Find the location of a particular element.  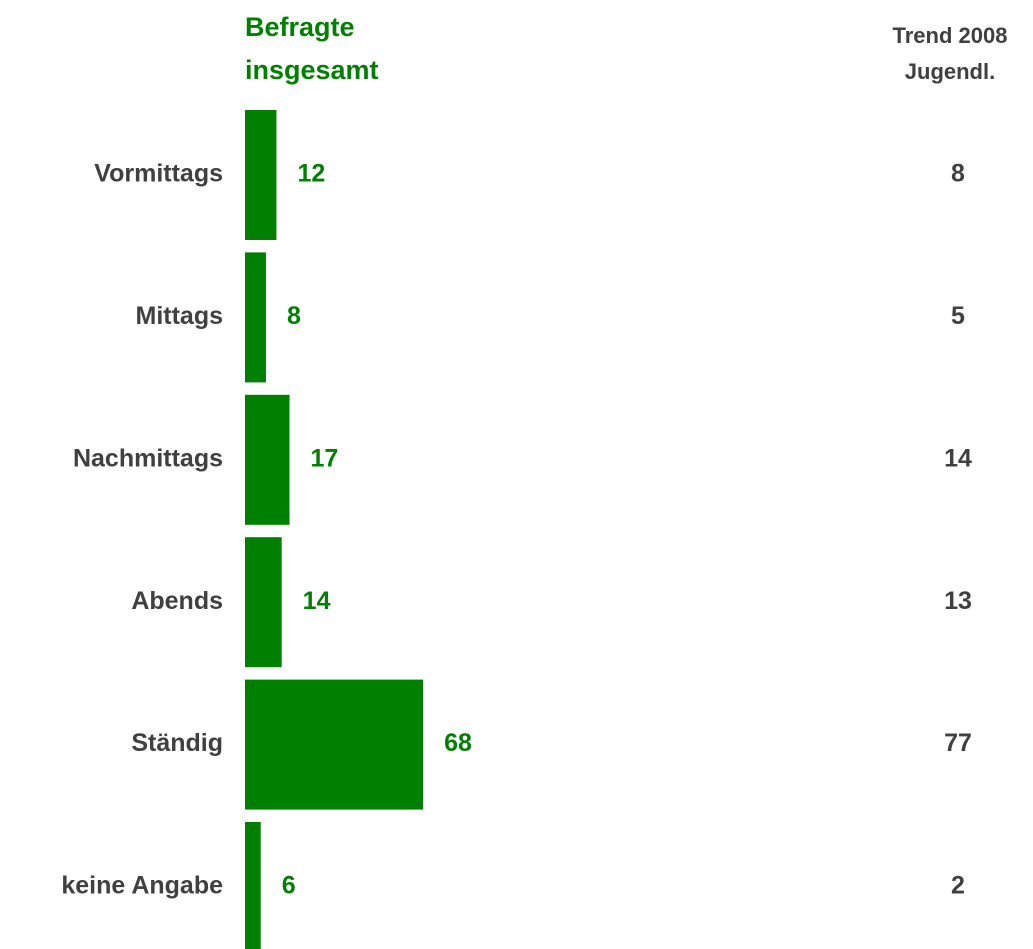

category-label: Vormittags is located at coordinates (158, 174).